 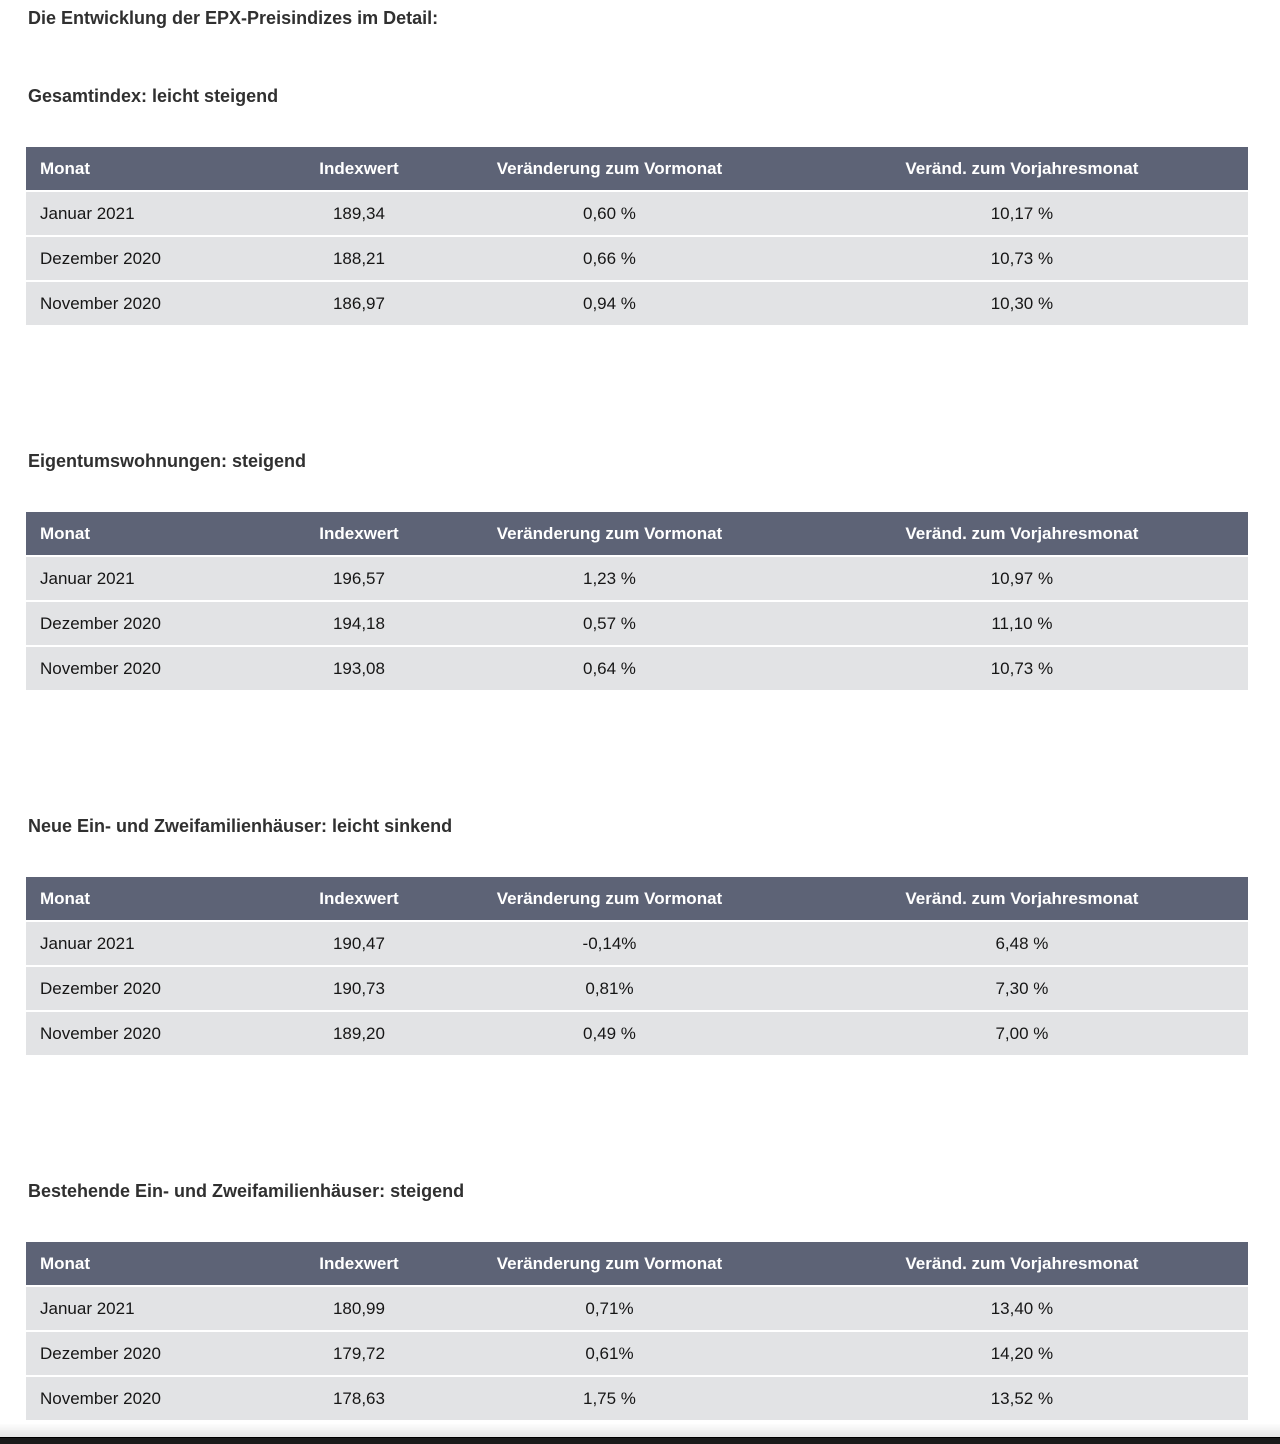 I want to click on cell-indexwert: 178,63, so click(x=359, y=1398).